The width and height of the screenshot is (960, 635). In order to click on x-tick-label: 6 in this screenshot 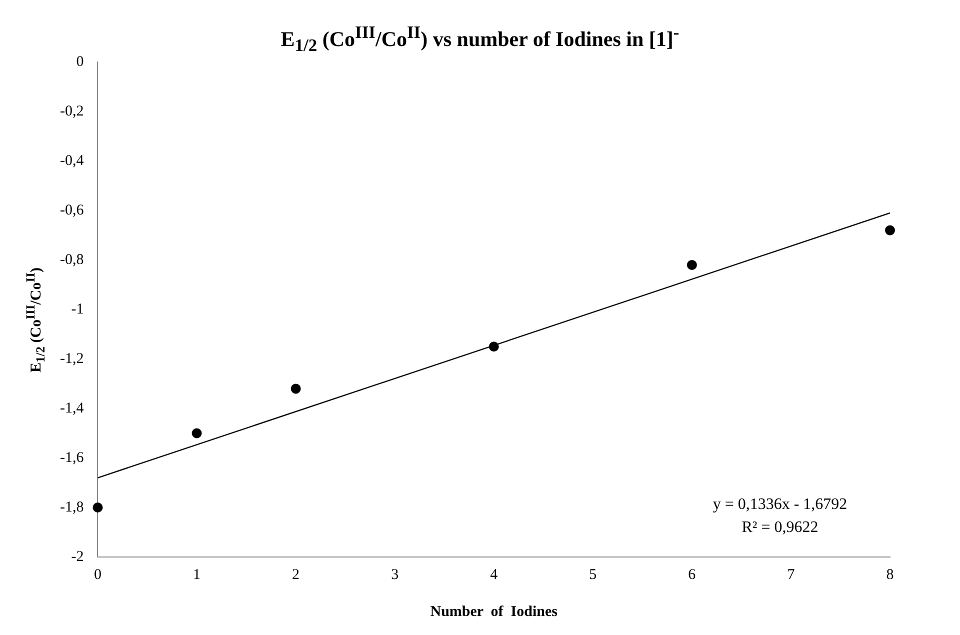, I will do `click(692, 574)`.